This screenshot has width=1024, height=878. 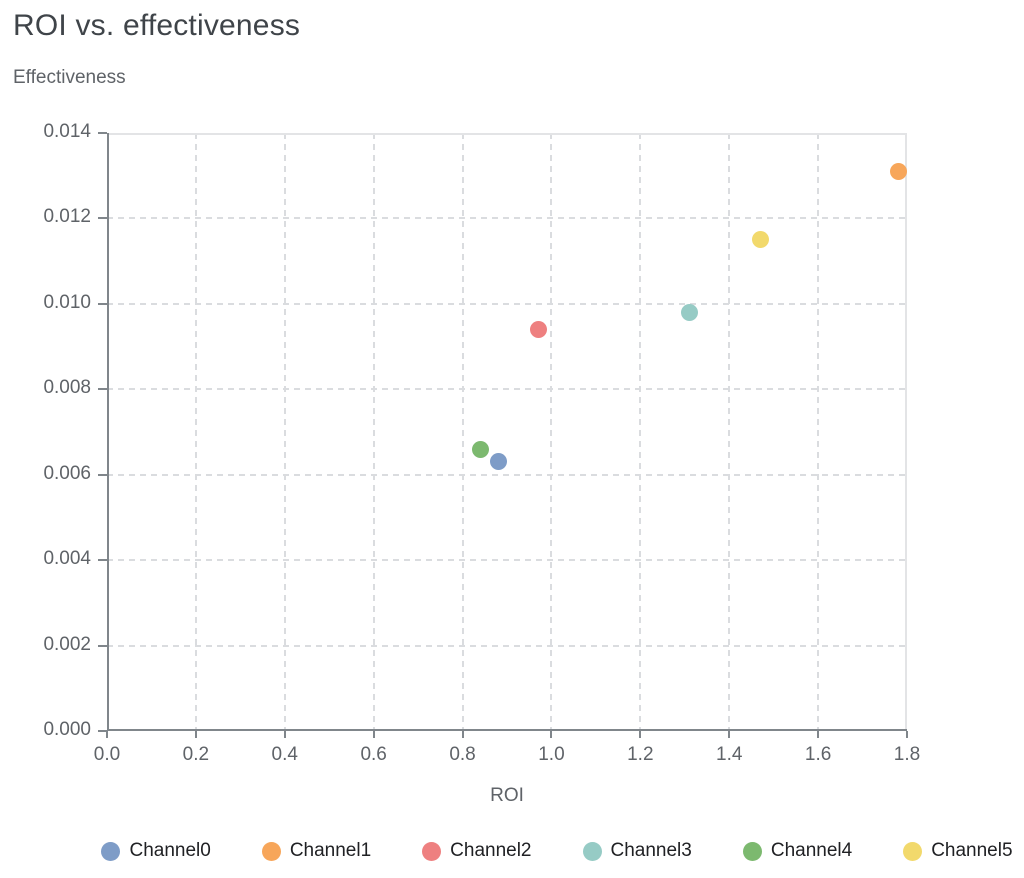 I want to click on legend-item-channel2: Channel2, so click(x=477, y=851).